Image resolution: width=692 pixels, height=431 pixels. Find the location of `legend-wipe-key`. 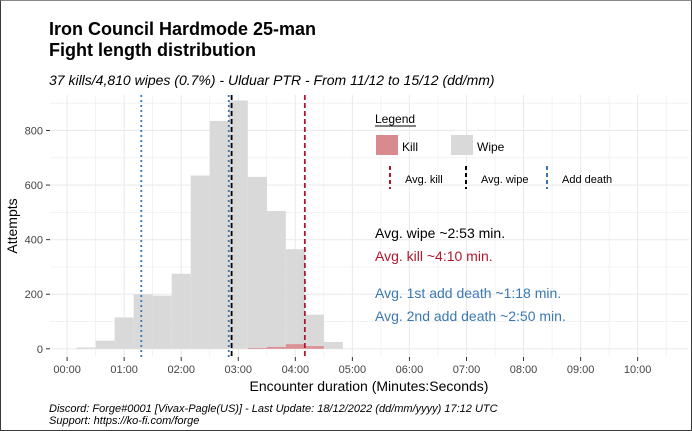

legend-wipe-key is located at coordinates (462, 145).